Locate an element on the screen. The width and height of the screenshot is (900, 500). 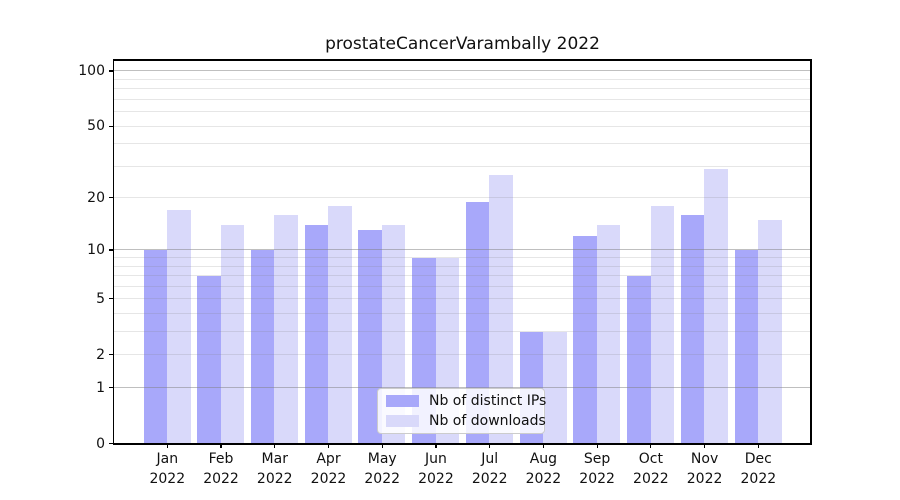
spine-right is located at coordinates (811, 252).